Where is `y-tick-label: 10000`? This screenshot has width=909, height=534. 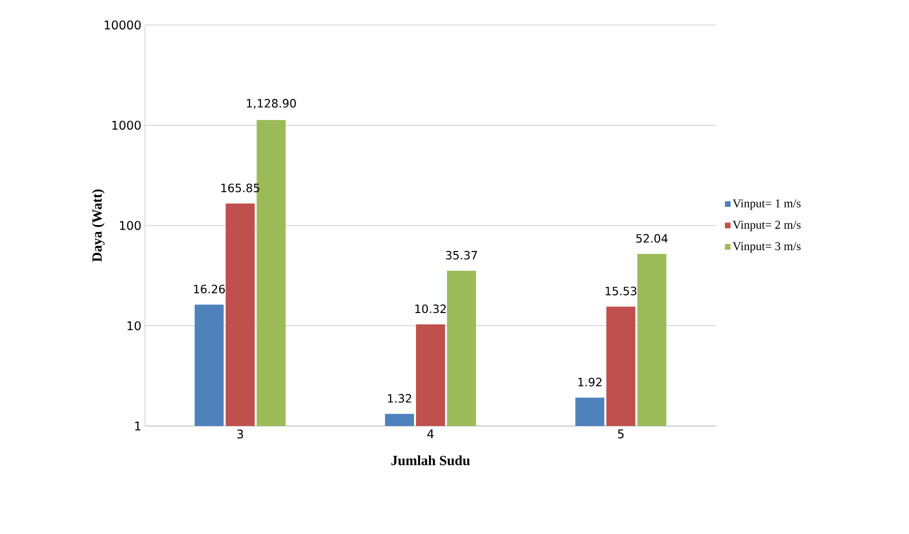 y-tick-label: 10000 is located at coordinates (122, 25).